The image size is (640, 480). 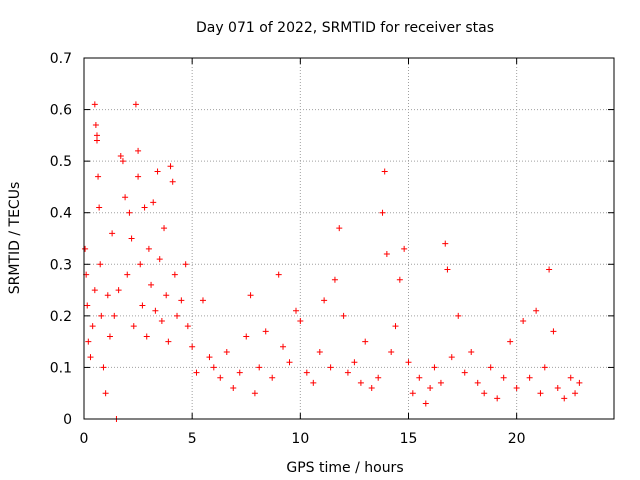 What do you see at coordinates (15, 238) in the screenshot?
I see `y-axis-title: SRMTID / TECUs` at bounding box center [15, 238].